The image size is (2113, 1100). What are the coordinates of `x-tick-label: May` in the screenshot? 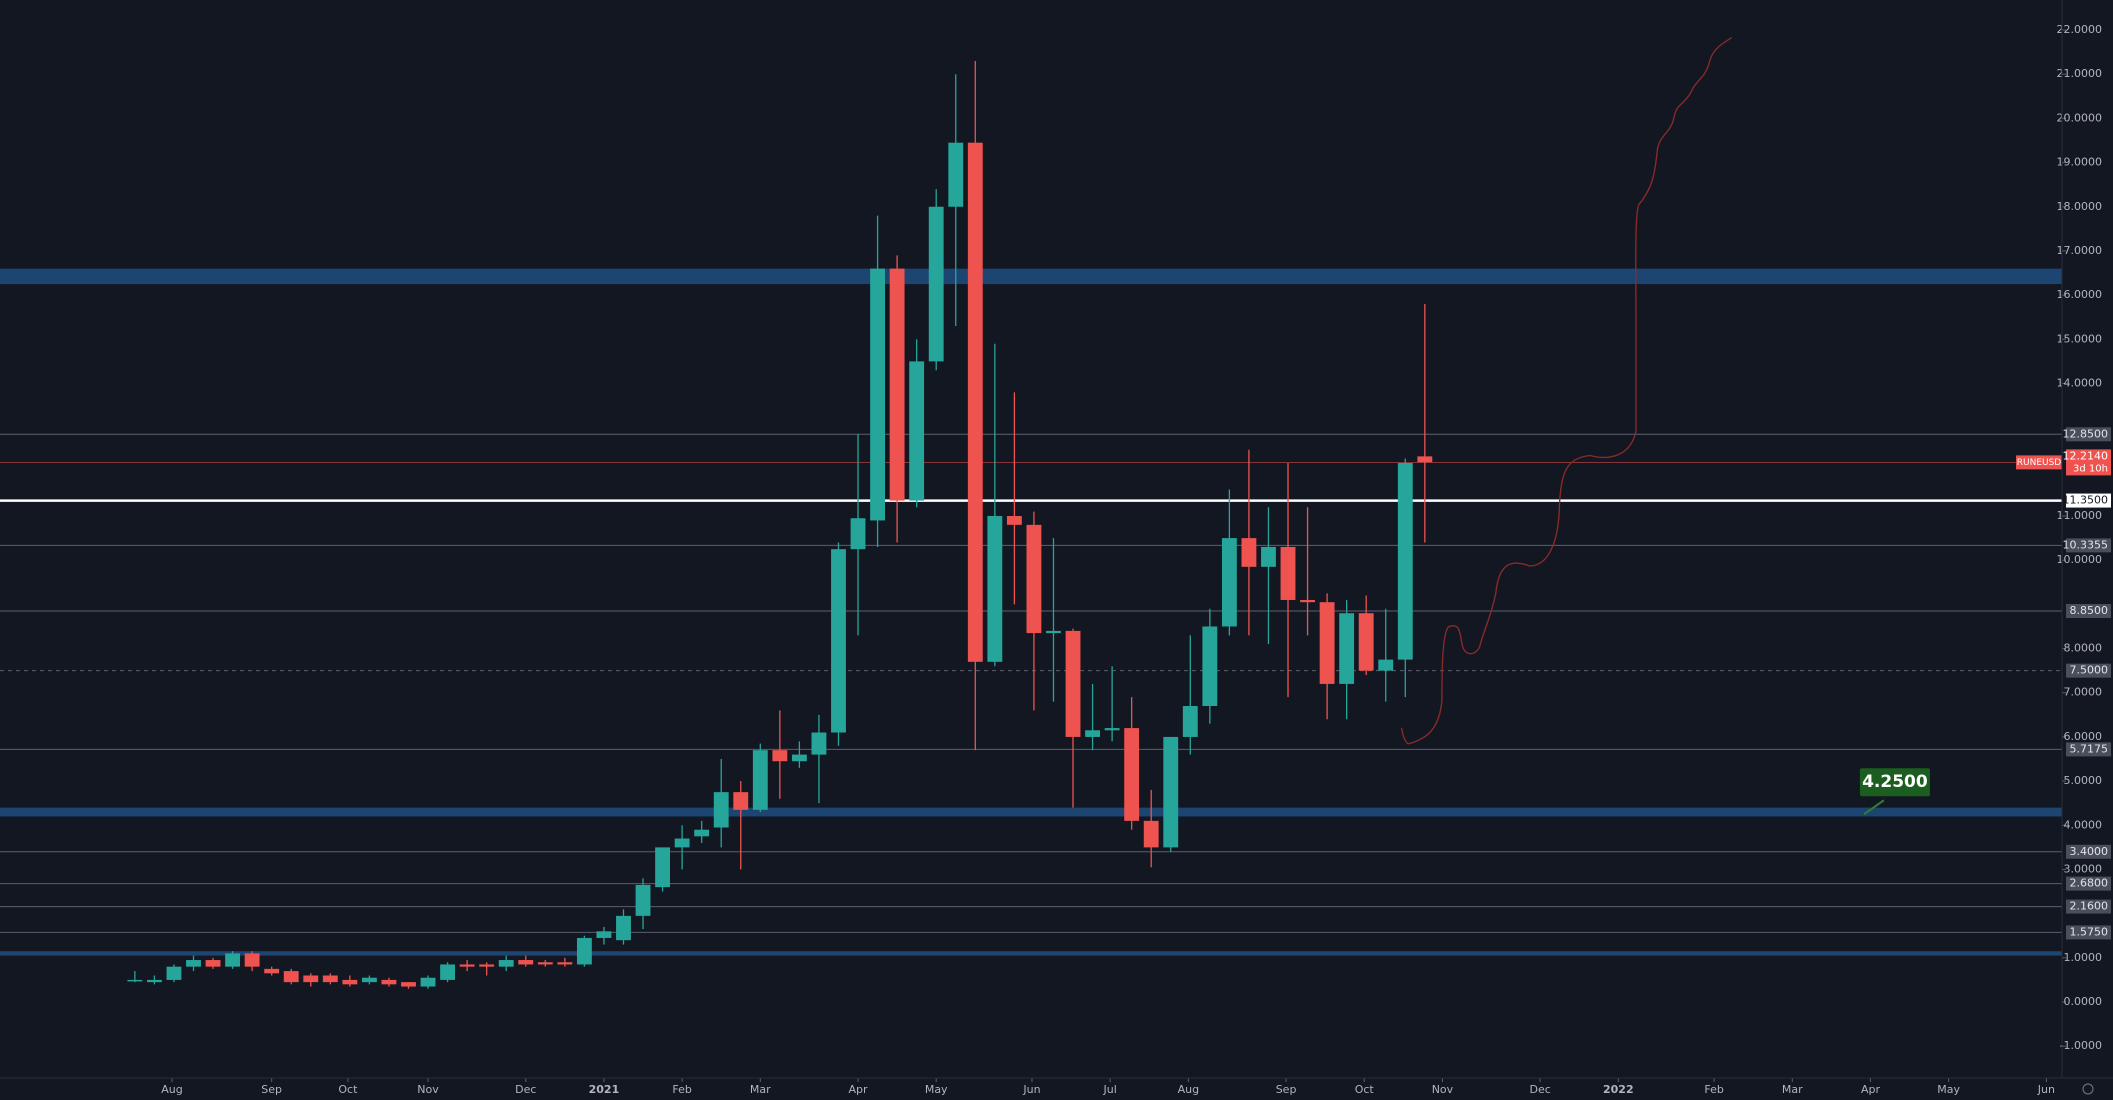 It's located at (936, 1089).